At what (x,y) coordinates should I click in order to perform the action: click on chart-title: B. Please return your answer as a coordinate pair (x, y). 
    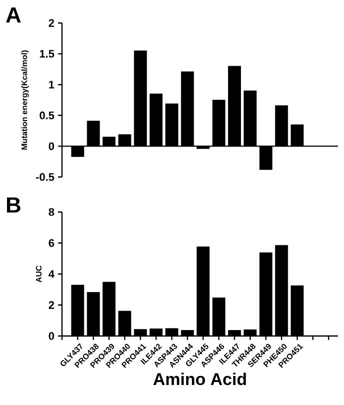
    Looking at the image, I should click on (13, 205).